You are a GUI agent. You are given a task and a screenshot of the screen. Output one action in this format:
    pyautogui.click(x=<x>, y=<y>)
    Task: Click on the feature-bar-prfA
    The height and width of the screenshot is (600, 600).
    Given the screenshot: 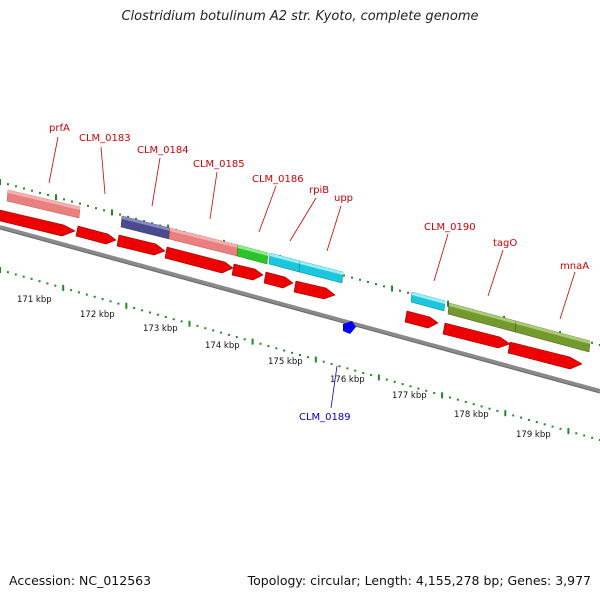 What is the action you would take?
    pyautogui.click(x=43, y=204)
    